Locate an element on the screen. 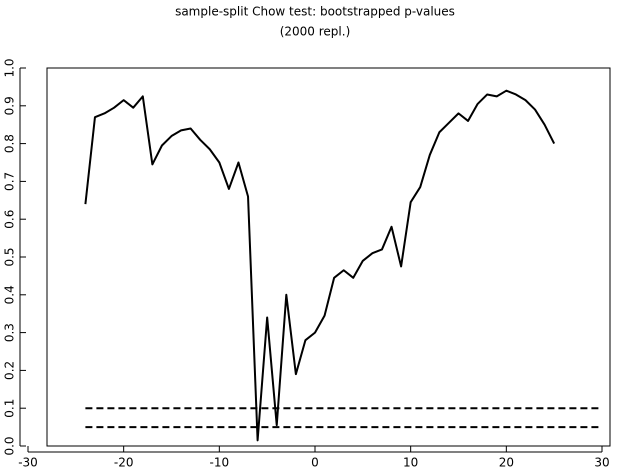 The width and height of the screenshot is (620, 470). x-tick-label: -20 is located at coordinates (124, 463).